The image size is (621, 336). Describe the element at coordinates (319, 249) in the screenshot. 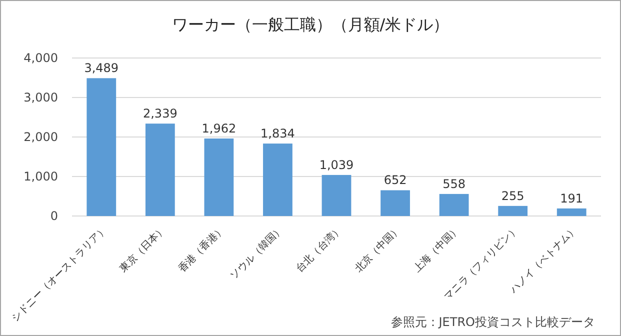

I see `x-tick-label: 台北（台湾）` at that location.